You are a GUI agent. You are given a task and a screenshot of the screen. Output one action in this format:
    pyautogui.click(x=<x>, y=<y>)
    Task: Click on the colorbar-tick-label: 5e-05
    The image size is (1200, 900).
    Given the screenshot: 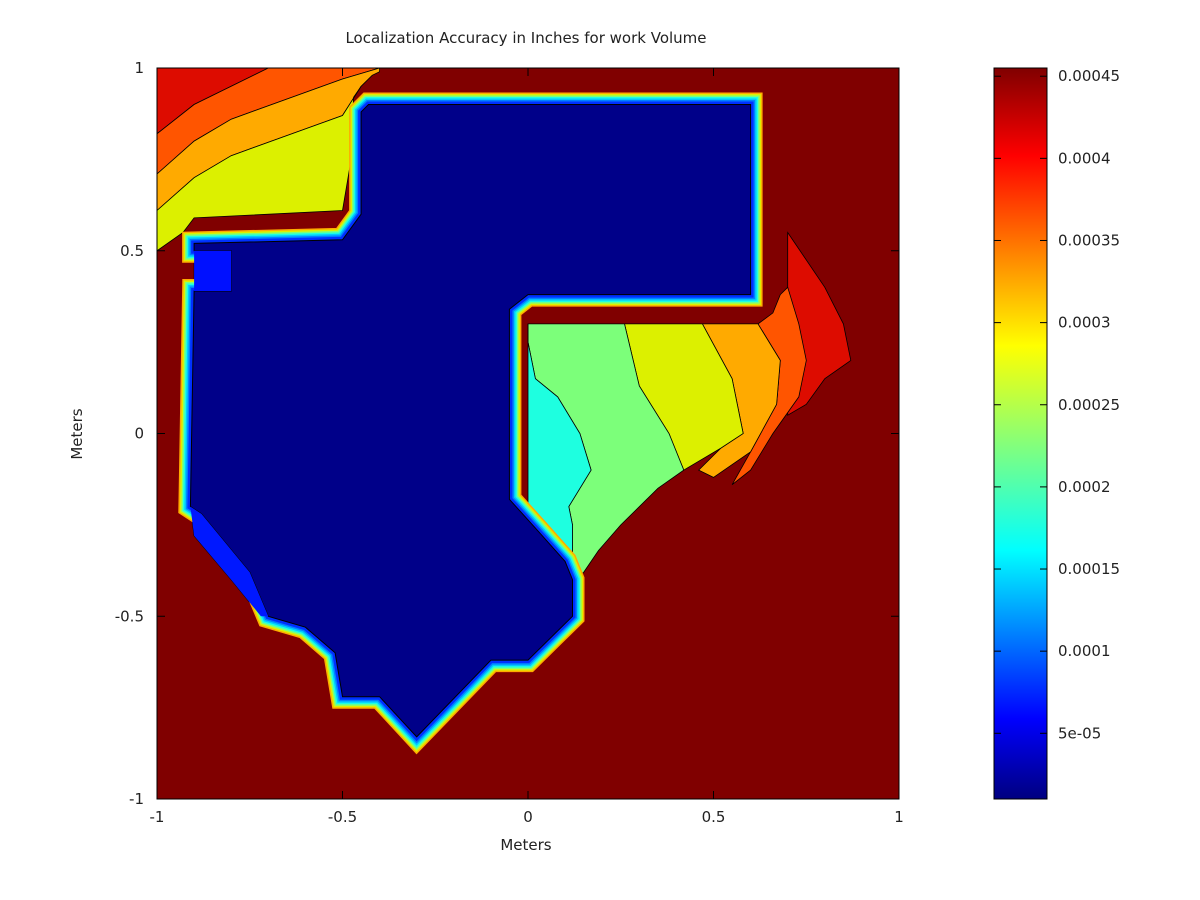 What is the action you would take?
    pyautogui.click(x=1079, y=733)
    